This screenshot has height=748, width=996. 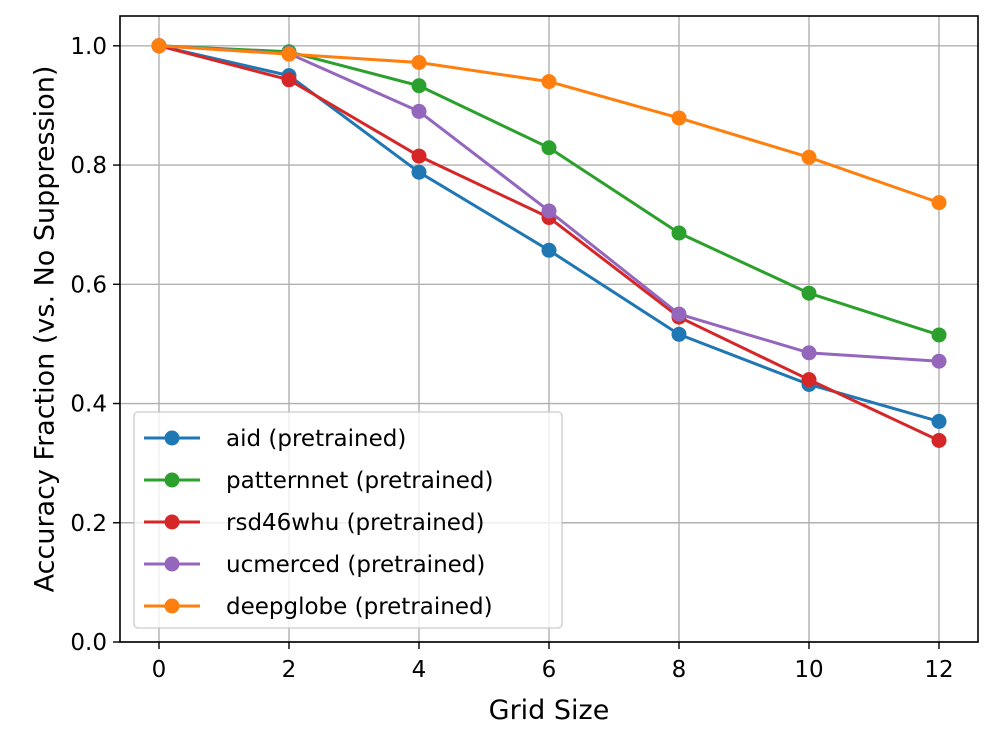 I want to click on y-tick-label: 0.8, so click(x=88, y=166).